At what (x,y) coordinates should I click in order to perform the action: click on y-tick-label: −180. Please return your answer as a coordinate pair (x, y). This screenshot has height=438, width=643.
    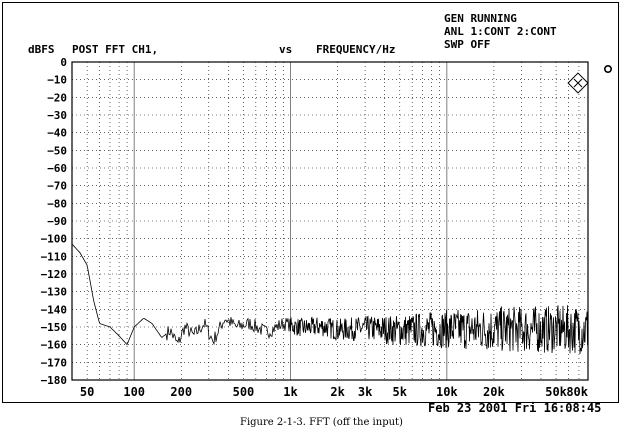
    Looking at the image, I should click on (54, 380).